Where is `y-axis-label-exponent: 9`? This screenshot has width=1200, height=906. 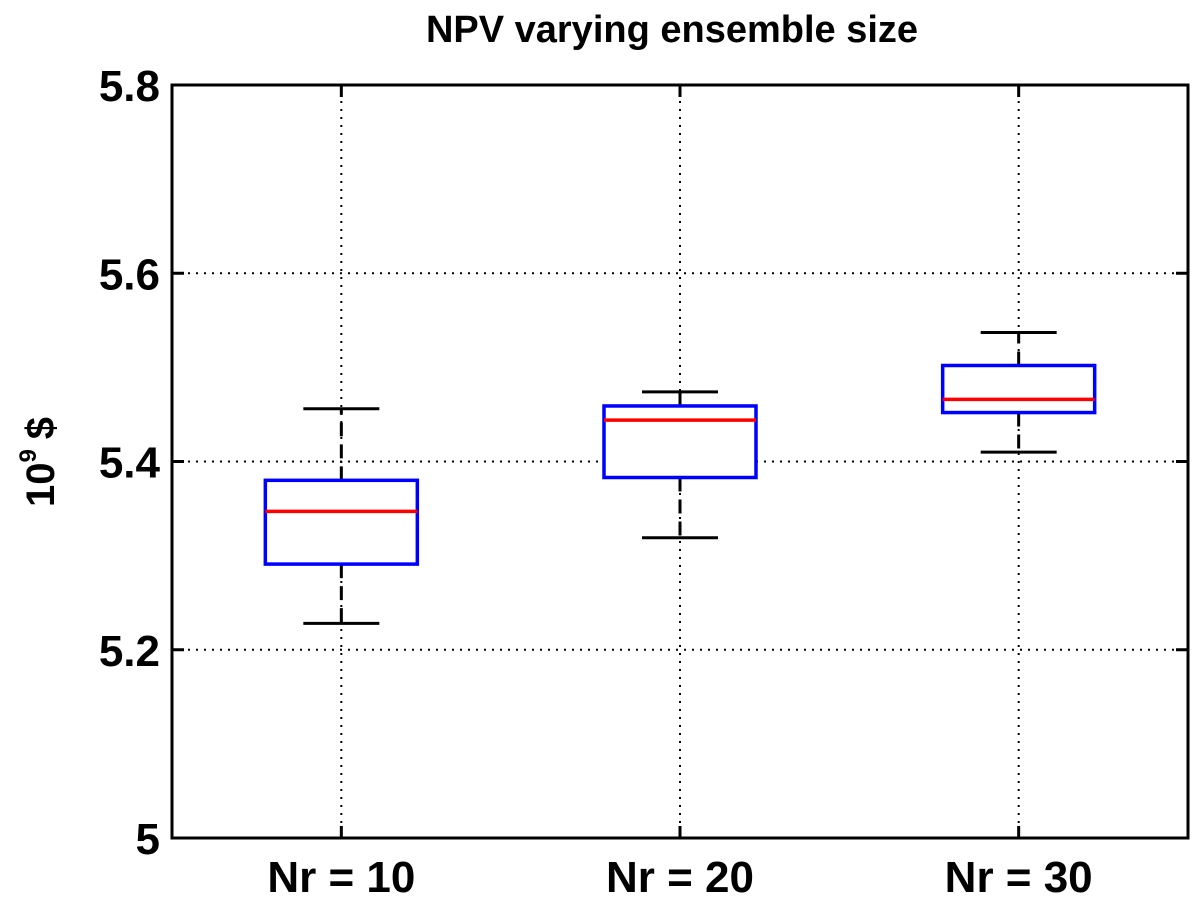
y-axis-label-exponent: 9 is located at coordinates (28, 455).